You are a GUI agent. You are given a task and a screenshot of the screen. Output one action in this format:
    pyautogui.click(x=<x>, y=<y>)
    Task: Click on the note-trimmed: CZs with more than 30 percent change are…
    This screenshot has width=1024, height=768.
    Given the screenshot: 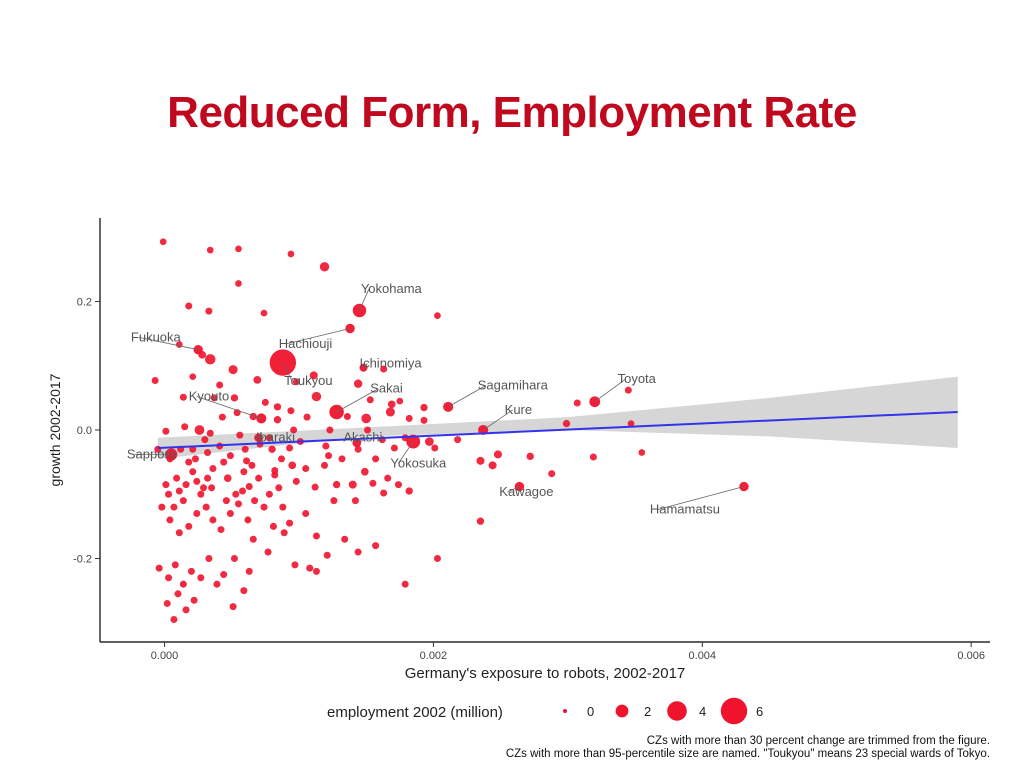 What is the action you would take?
    pyautogui.click(x=818, y=741)
    